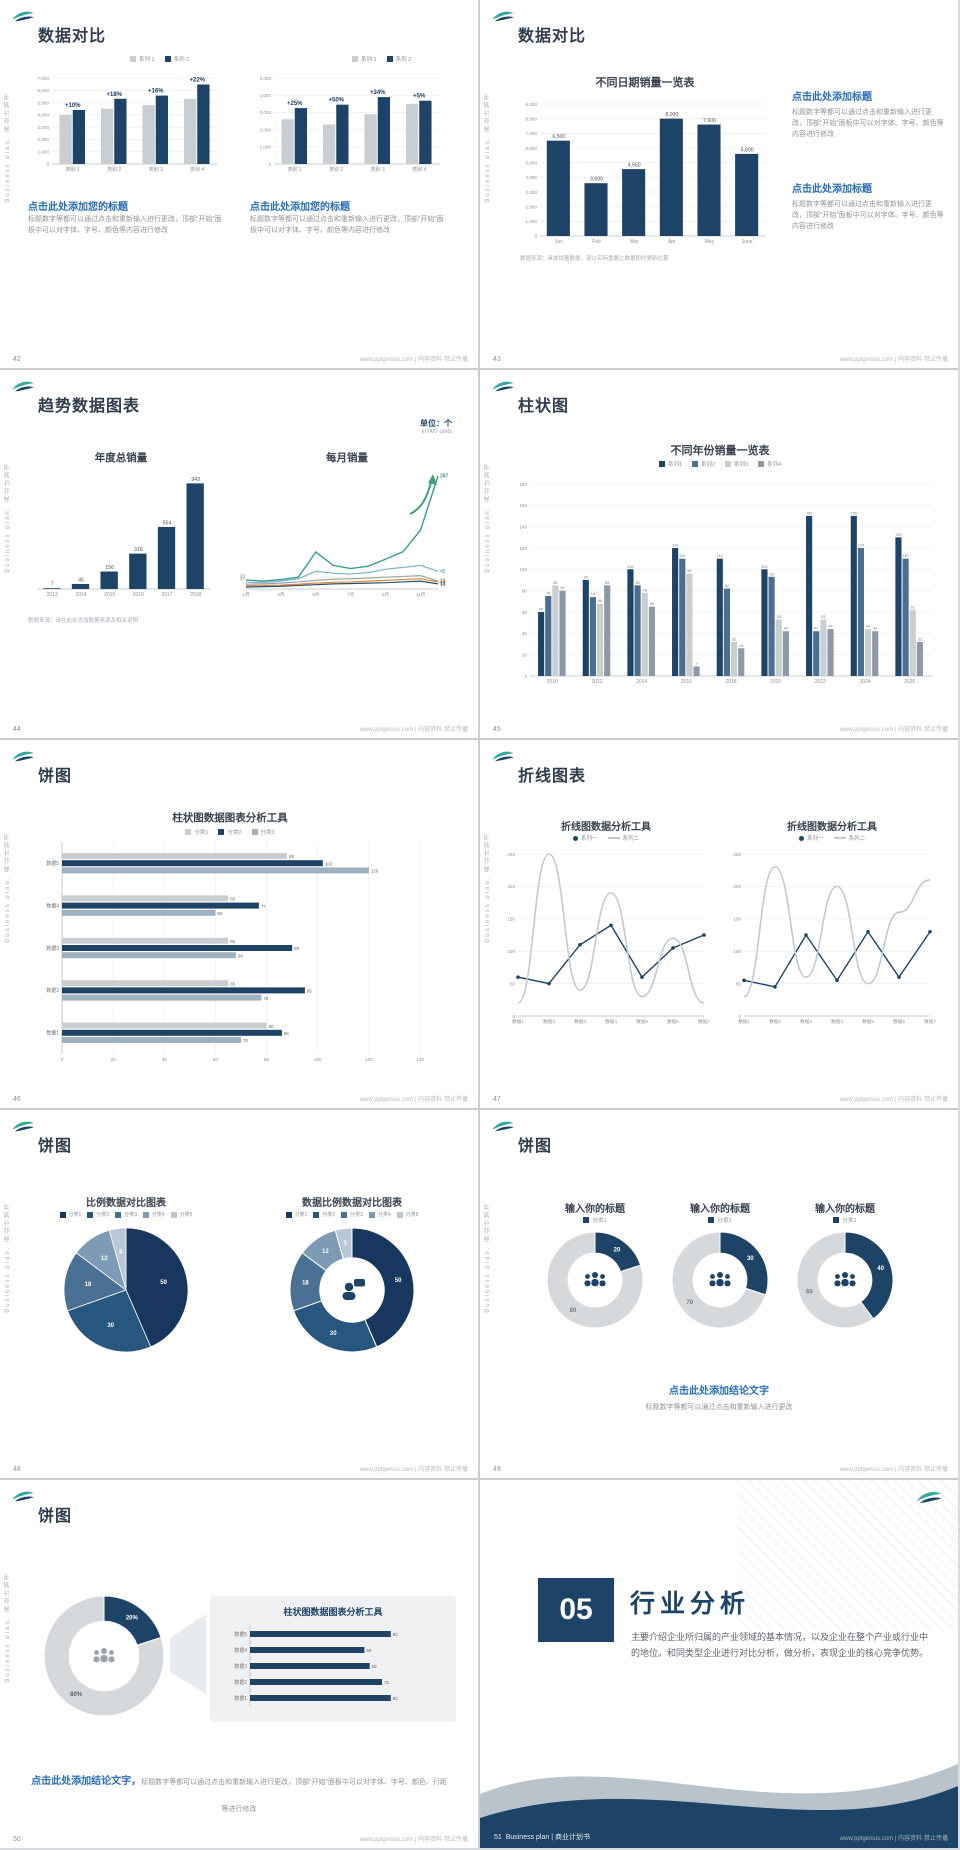 This screenshot has height=1850, width=960. I want to click on svg-text: 45, so click(443, 572).